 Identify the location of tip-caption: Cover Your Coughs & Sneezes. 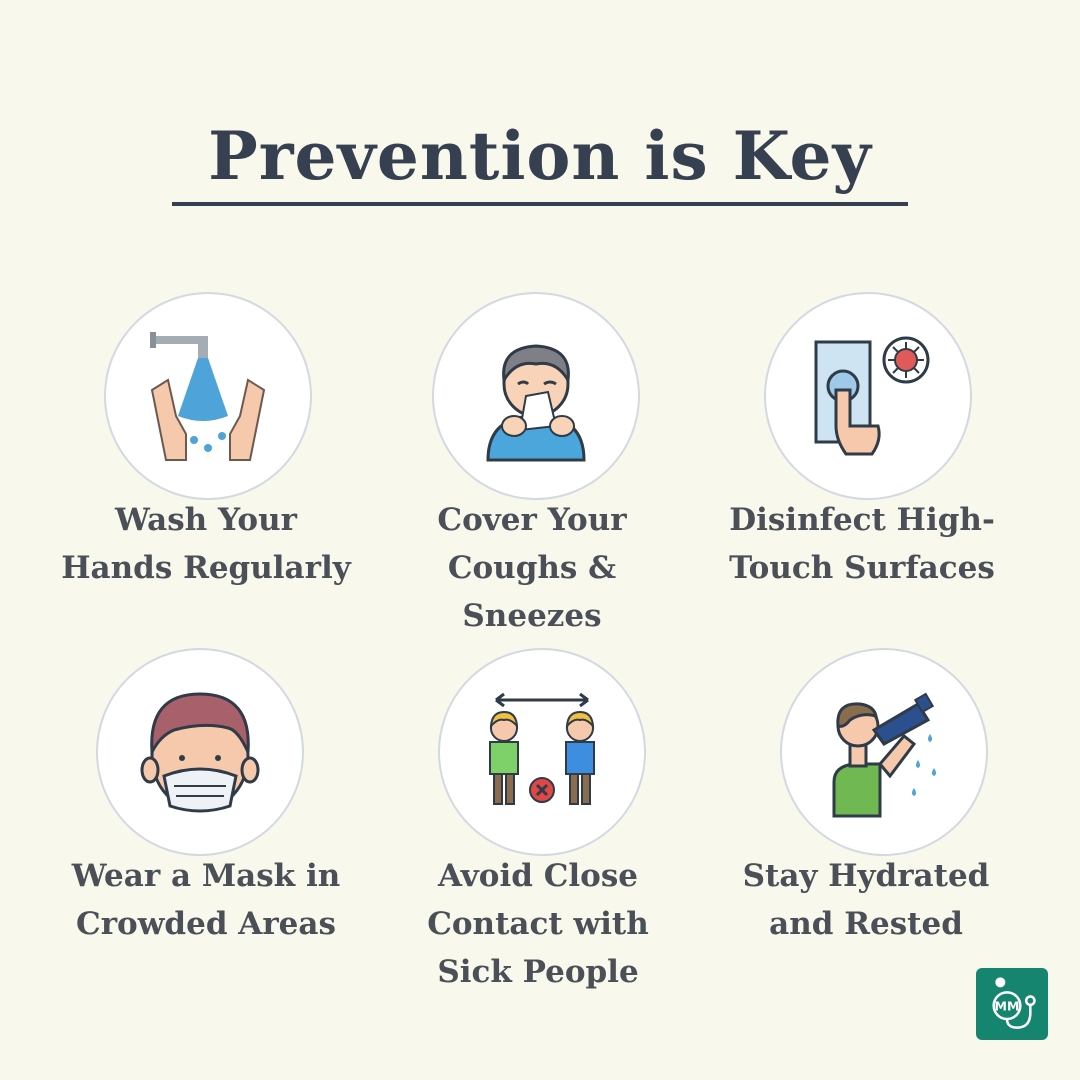
(532, 568).